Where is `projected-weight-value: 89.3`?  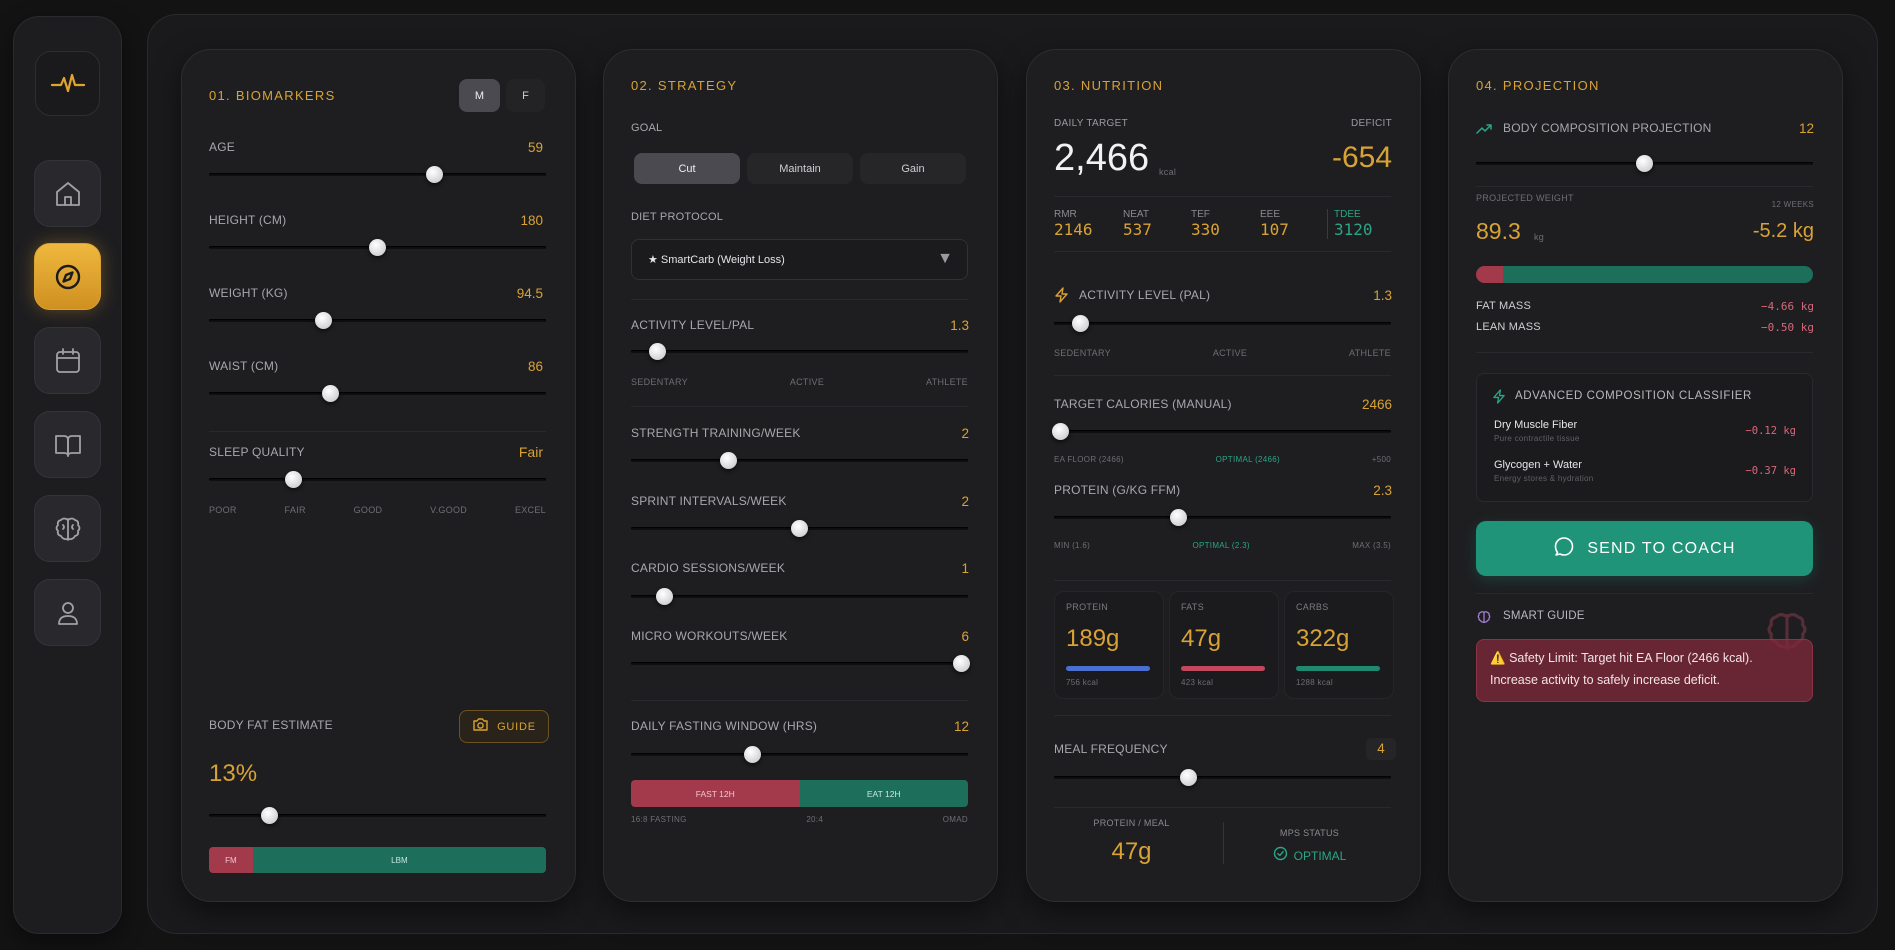 projected-weight-value: 89.3 is located at coordinates (1498, 231).